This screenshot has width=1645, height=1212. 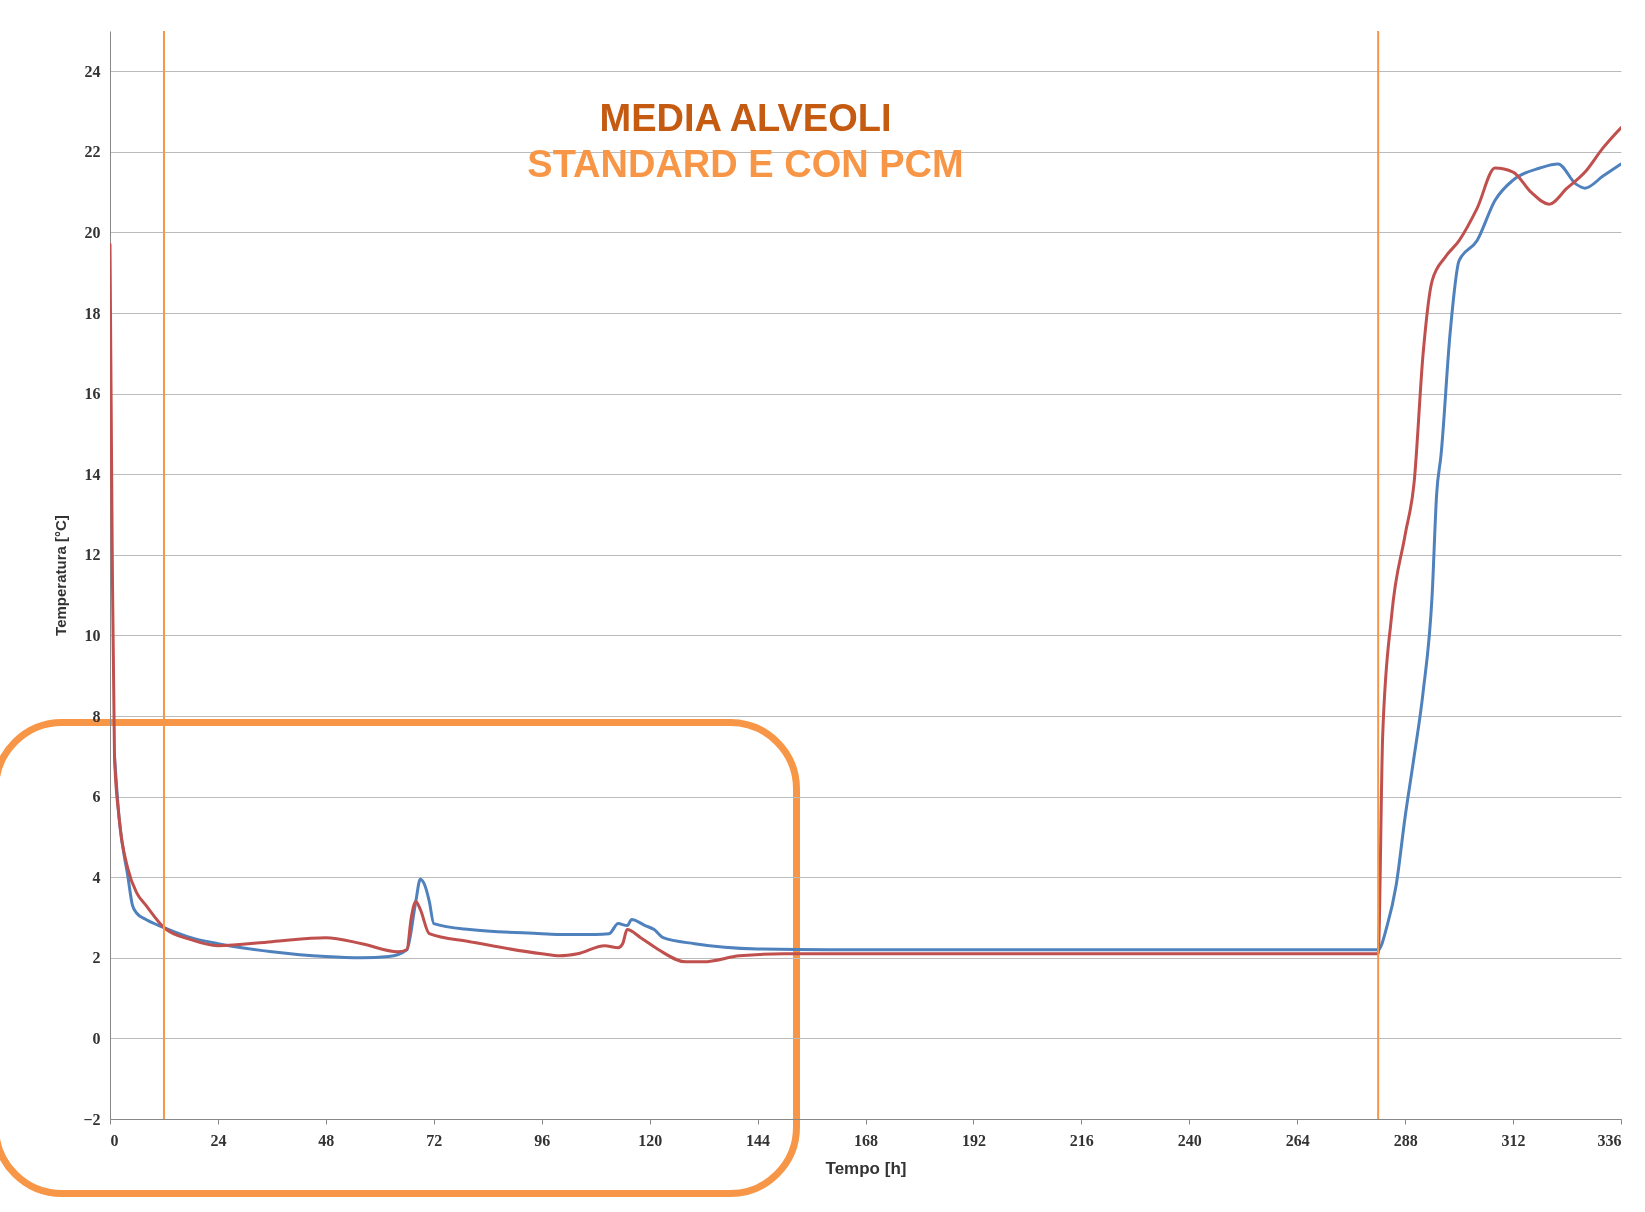 What do you see at coordinates (866, 1168) in the screenshot?
I see `x-axis-title: Tempo [h]` at bounding box center [866, 1168].